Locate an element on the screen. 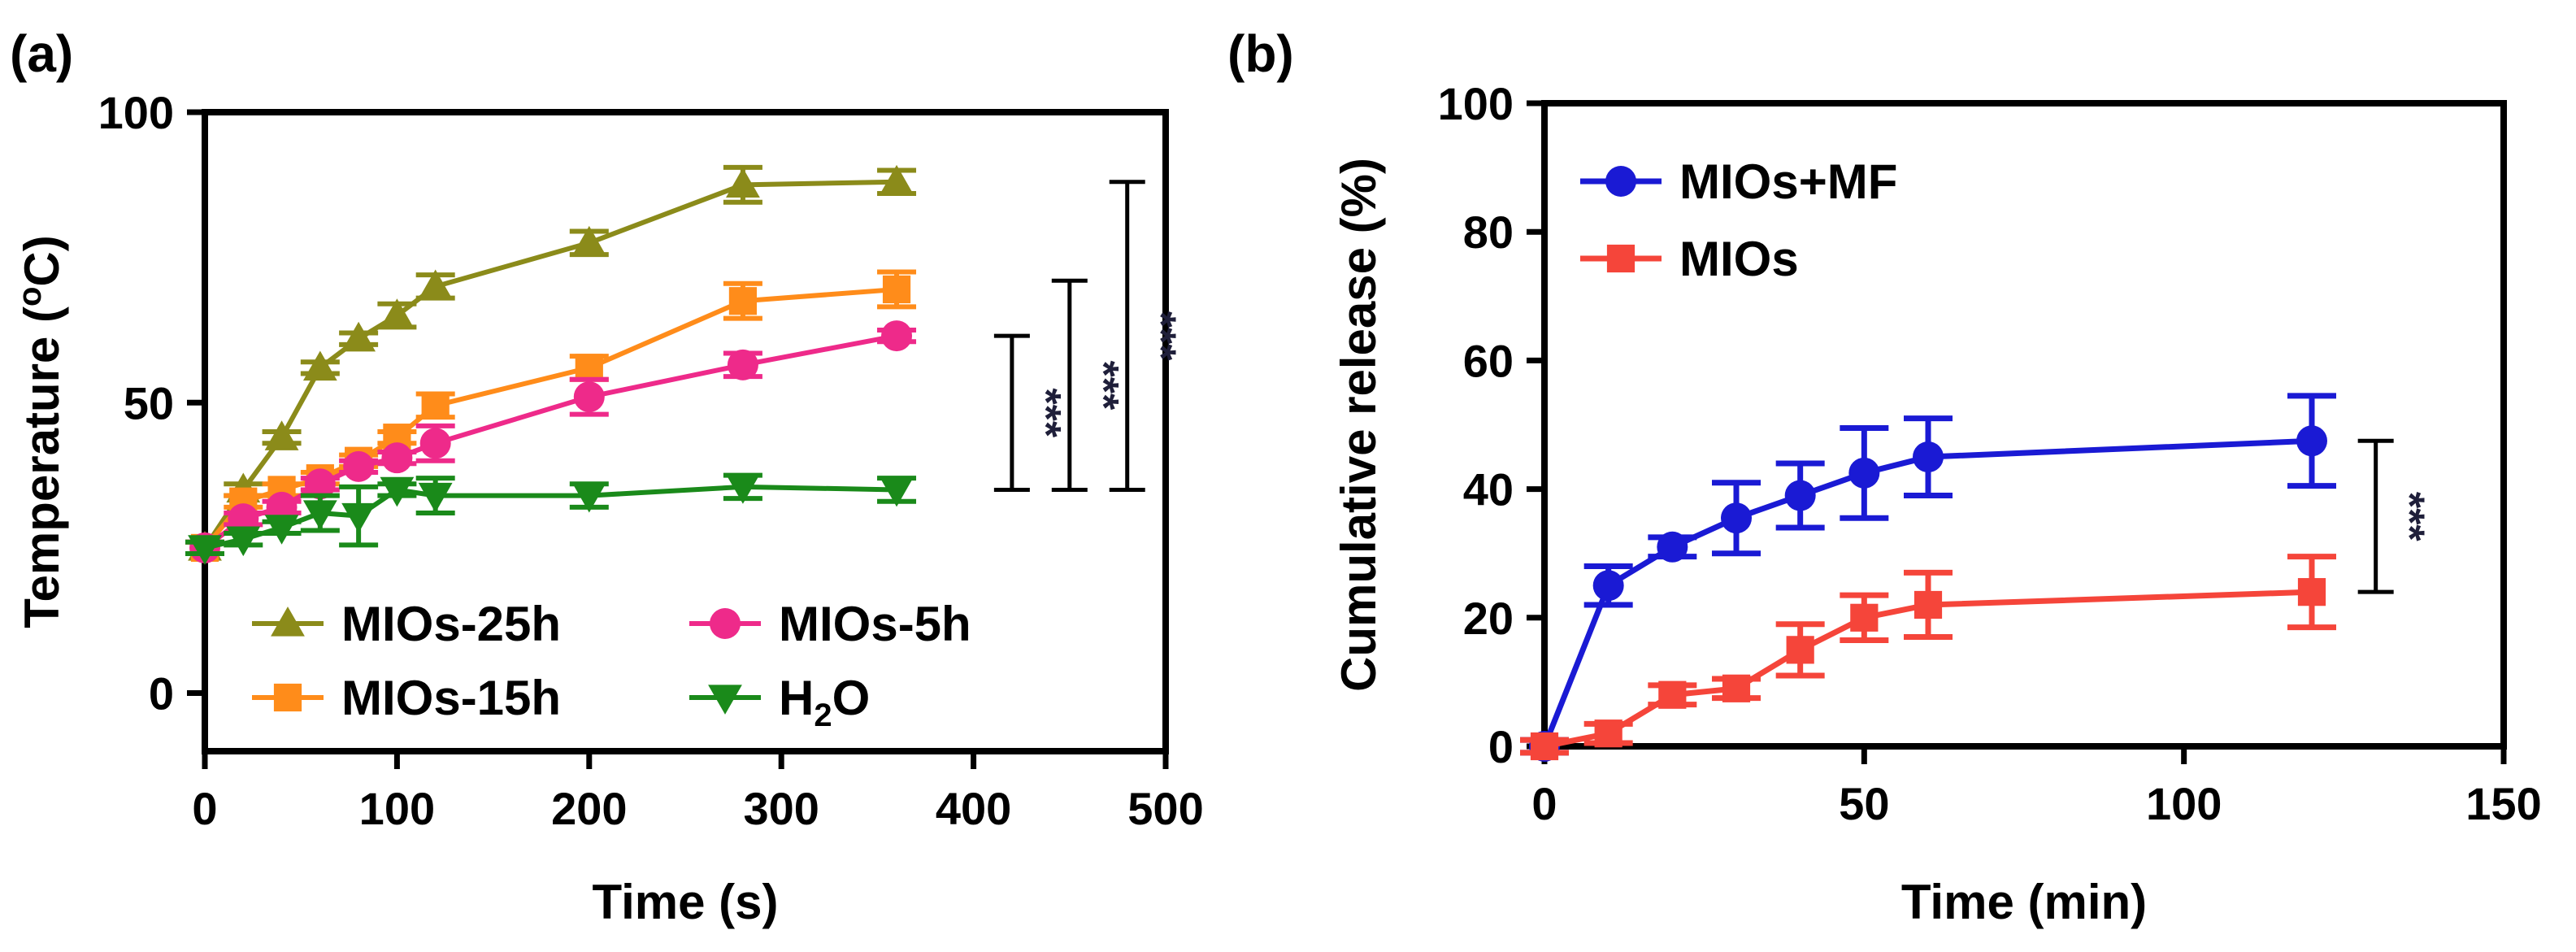  x-axis-title: Time (min) is located at coordinates (2024, 902).